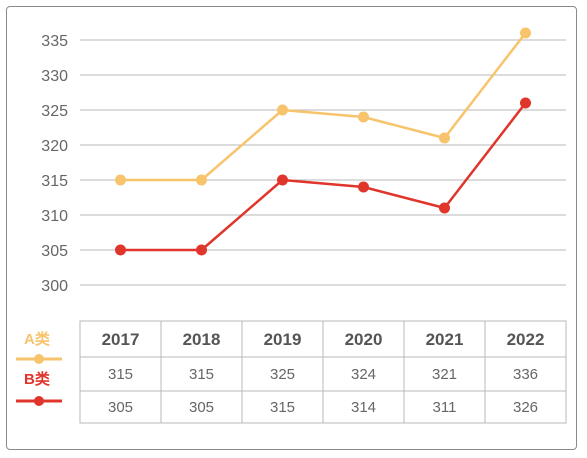  I want to click on y-tick-label: 305, so click(54, 251).